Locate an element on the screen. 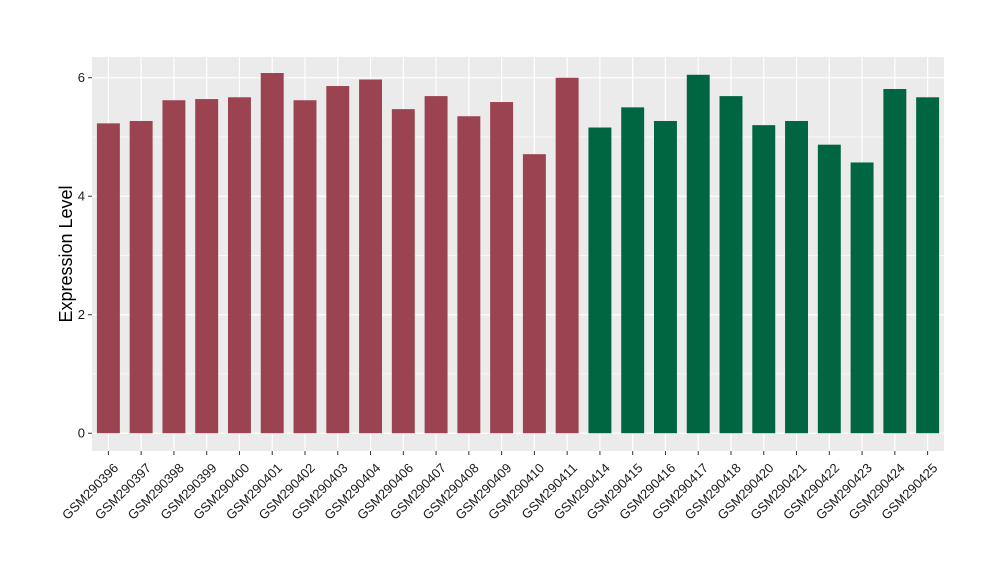 The width and height of the screenshot is (1000, 580). bar-gsm290401 is located at coordinates (272, 253).